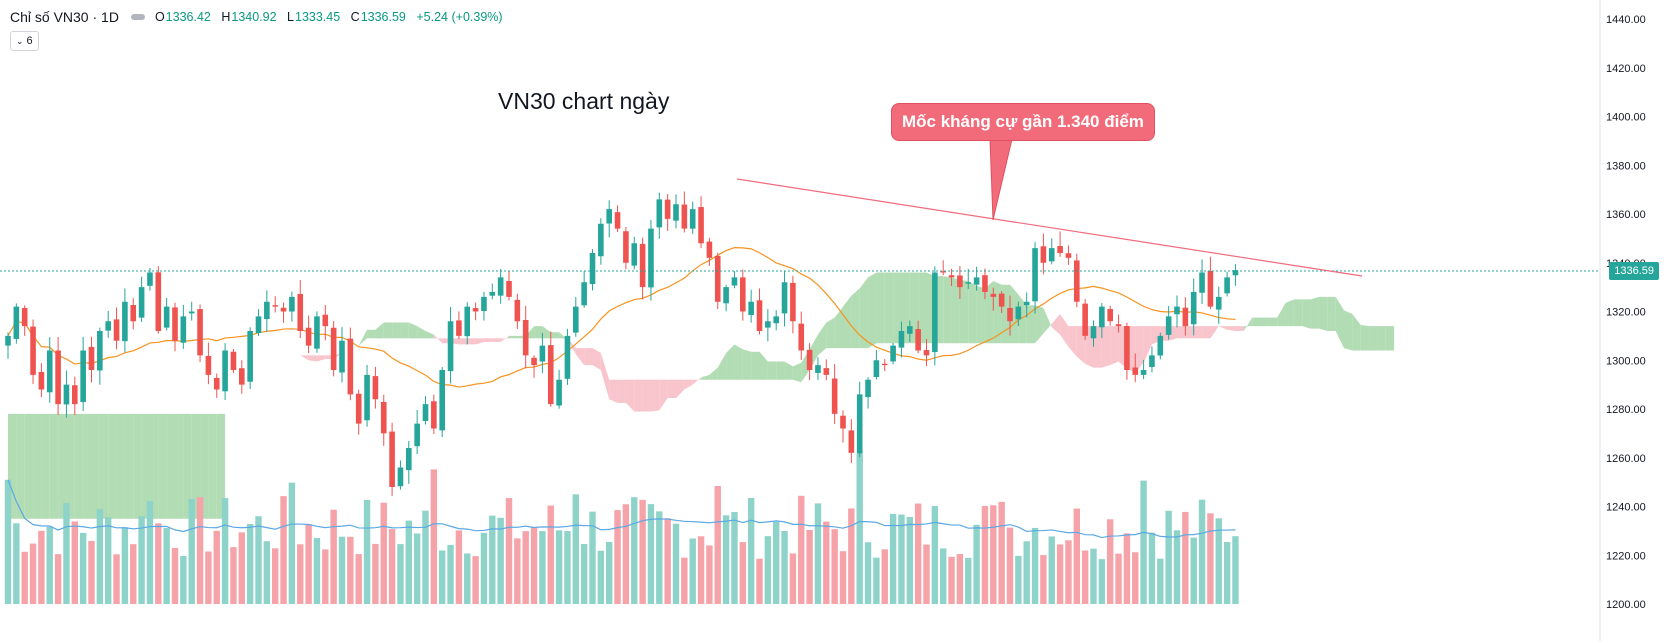  I want to click on indicators-collapse-button: ⌄ 6, so click(24, 41).